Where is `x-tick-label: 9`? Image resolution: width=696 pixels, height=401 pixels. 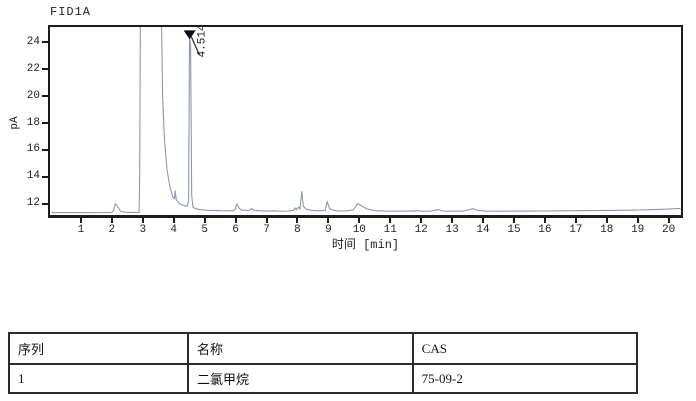
x-tick-label: 9 is located at coordinates (328, 230).